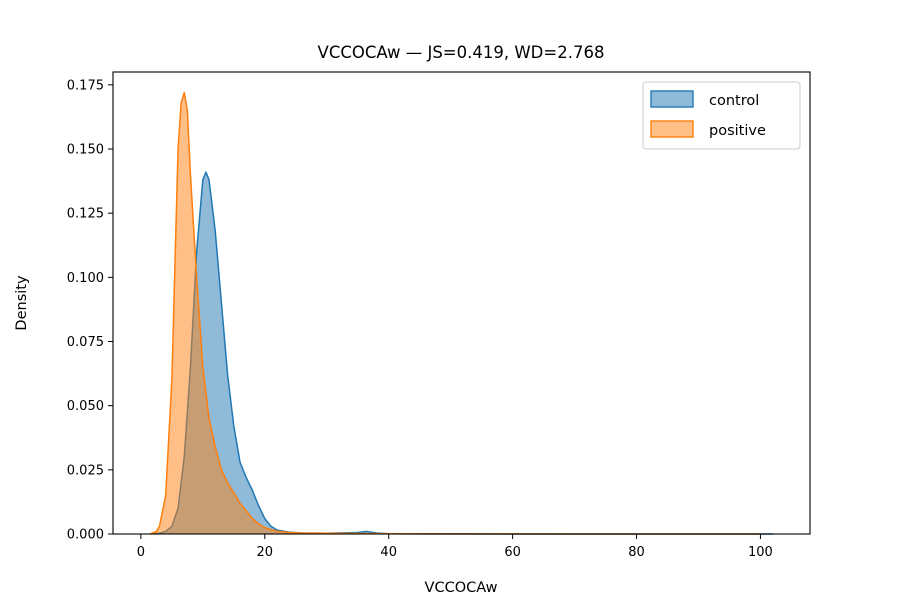 The width and height of the screenshot is (900, 600). Describe the element at coordinates (388, 552) in the screenshot. I see `x-tick-label: 40` at that location.